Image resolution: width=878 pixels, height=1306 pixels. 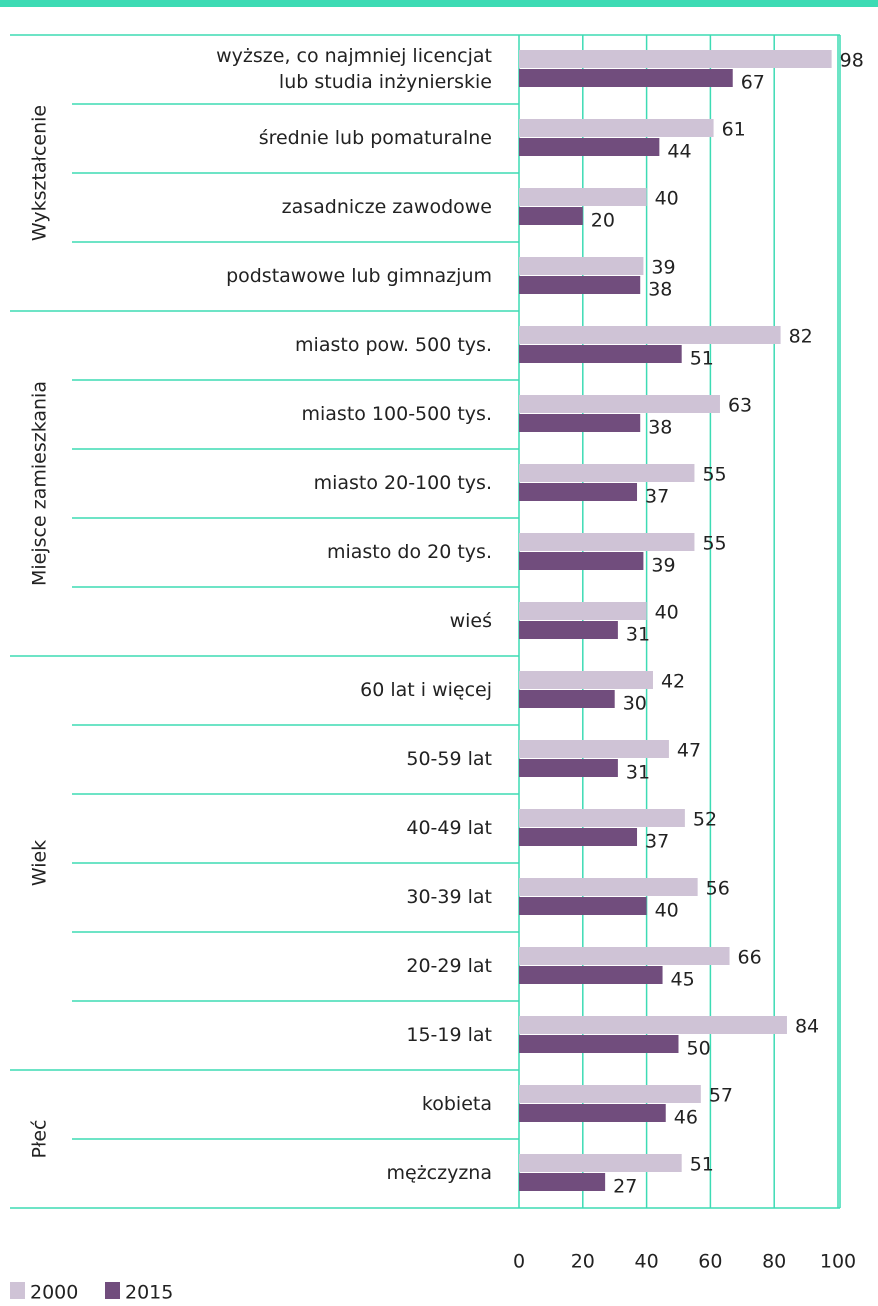 I want to click on value-label: 84, so click(x=807, y=1027).